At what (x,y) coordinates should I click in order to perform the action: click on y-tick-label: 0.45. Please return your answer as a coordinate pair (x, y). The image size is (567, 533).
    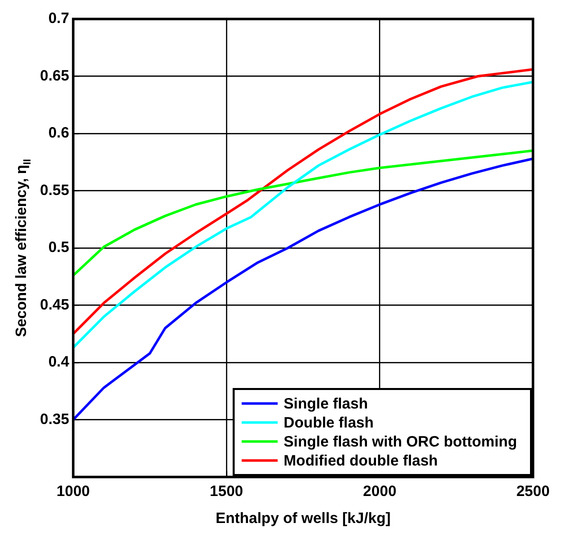
    Looking at the image, I should click on (55, 305).